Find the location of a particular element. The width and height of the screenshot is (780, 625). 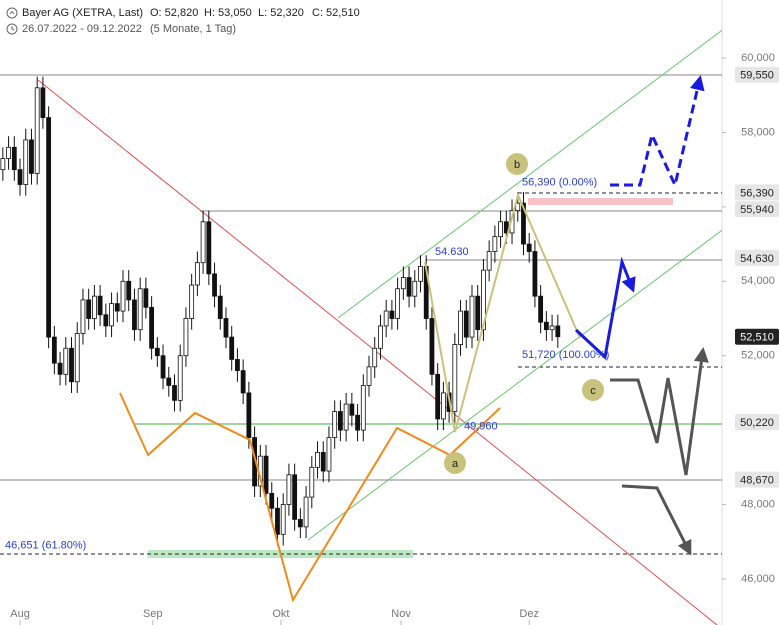

wave-label: c is located at coordinates (593, 391).